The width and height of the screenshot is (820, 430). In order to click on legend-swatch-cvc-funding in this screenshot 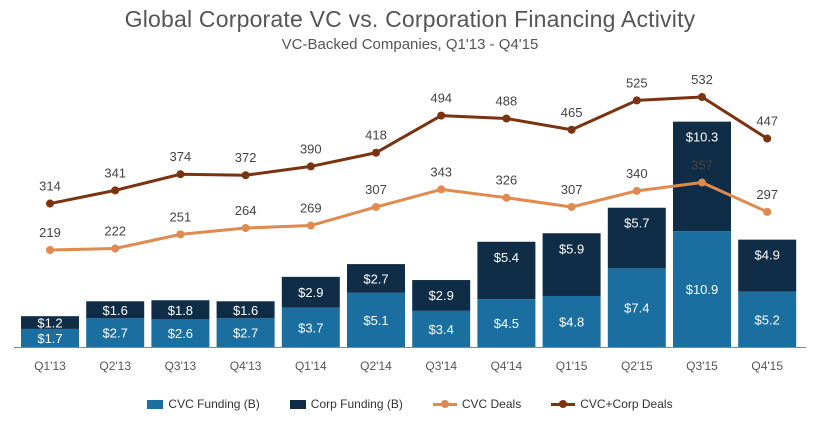, I will do `click(155, 404)`.